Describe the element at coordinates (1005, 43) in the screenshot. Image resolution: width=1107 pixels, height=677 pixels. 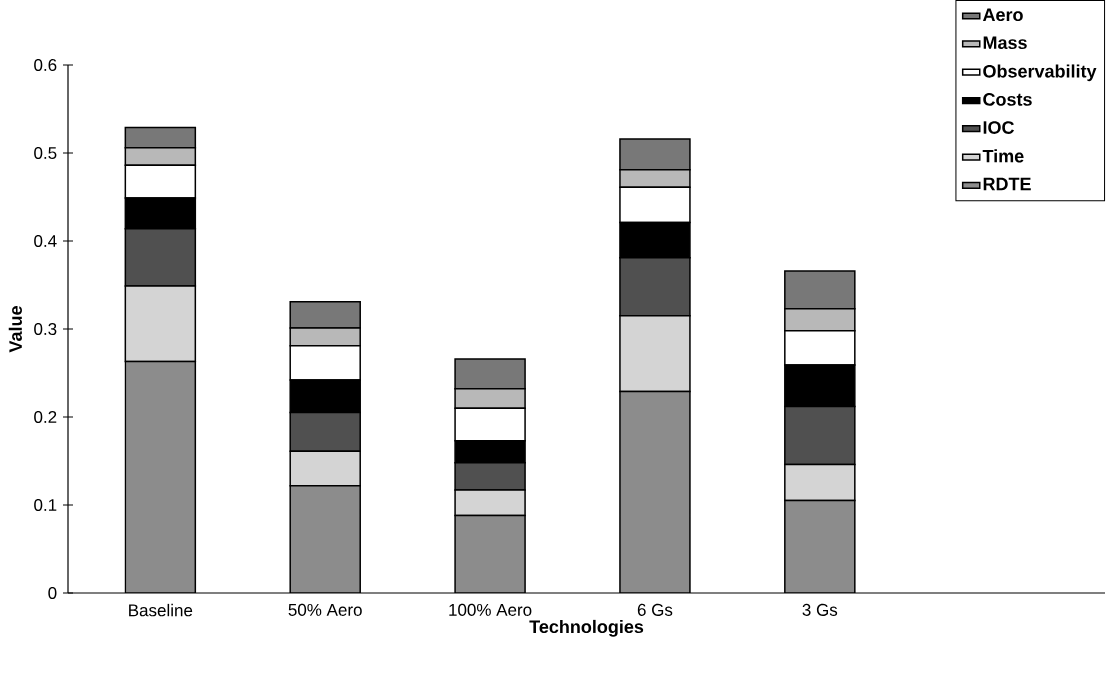
I see `legend-label: Mass` at that location.